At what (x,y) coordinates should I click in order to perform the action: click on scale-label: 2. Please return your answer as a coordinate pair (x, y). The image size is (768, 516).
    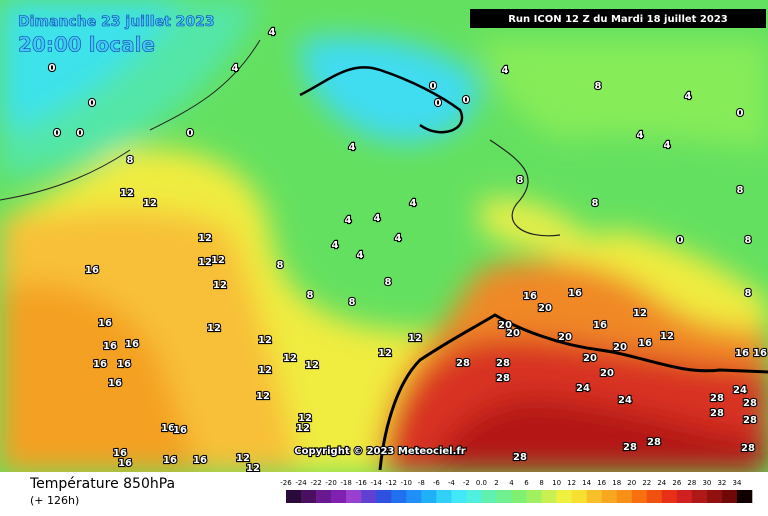
    Looking at the image, I should click on (496, 483).